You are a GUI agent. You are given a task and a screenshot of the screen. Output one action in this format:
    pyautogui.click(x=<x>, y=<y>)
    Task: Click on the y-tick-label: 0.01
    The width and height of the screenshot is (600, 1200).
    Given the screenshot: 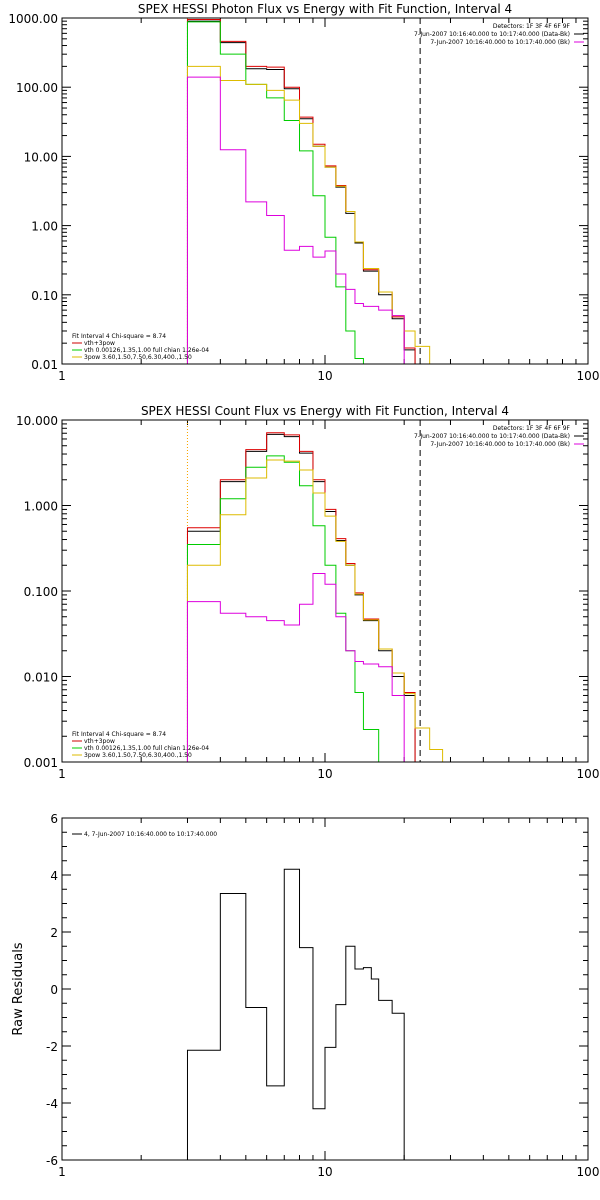 What is the action you would take?
    pyautogui.click(x=44, y=365)
    